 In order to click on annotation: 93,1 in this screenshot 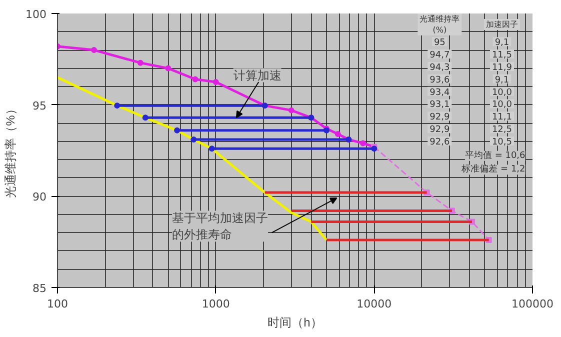, I will do `click(440, 105)`.